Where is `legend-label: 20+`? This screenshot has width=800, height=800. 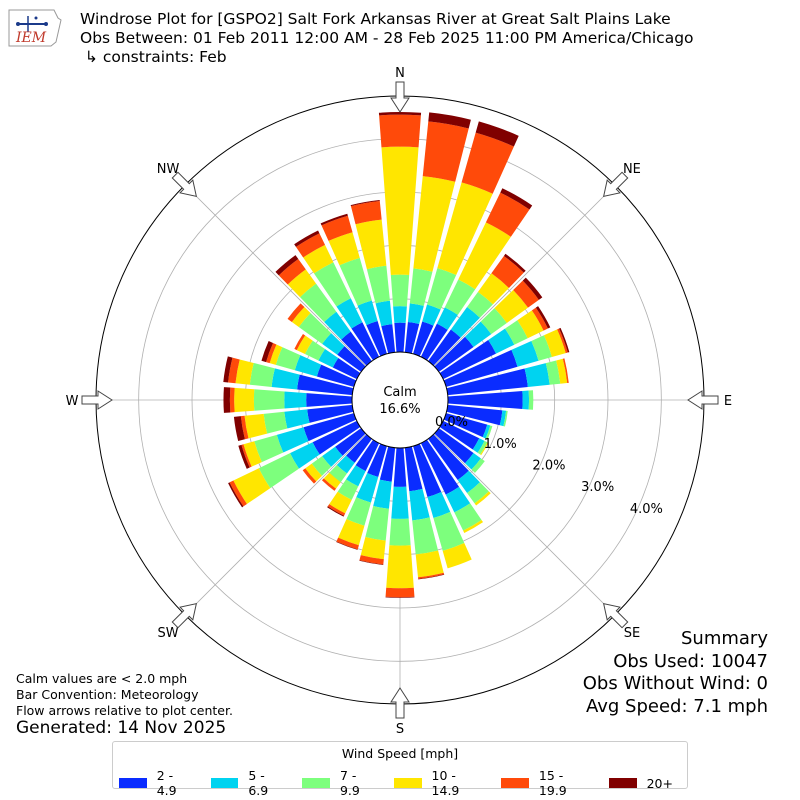
legend-label: 20+ is located at coordinates (659, 783).